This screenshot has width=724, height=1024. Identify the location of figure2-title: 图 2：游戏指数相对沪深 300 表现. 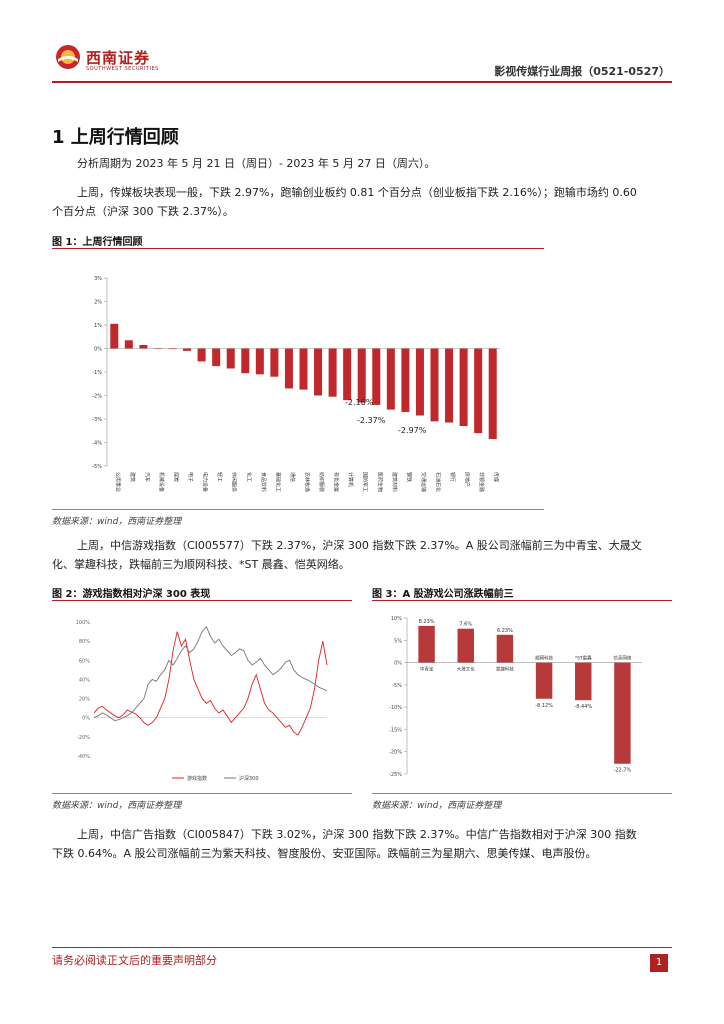
(131, 594).